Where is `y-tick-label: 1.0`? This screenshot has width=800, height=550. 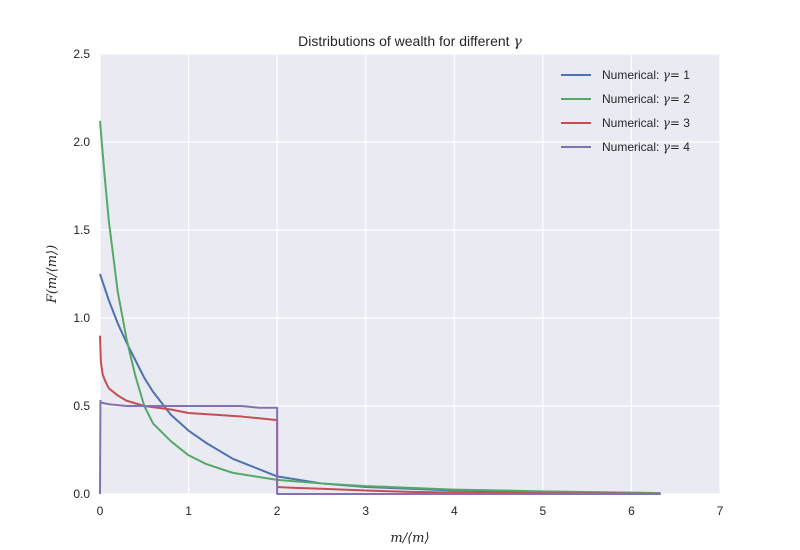
y-tick-label: 1.0 is located at coordinates (81, 318).